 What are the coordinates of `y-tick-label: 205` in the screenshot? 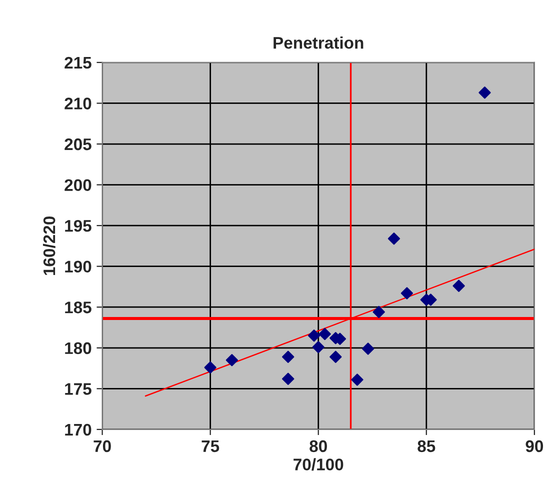 It's located at (78, 144).